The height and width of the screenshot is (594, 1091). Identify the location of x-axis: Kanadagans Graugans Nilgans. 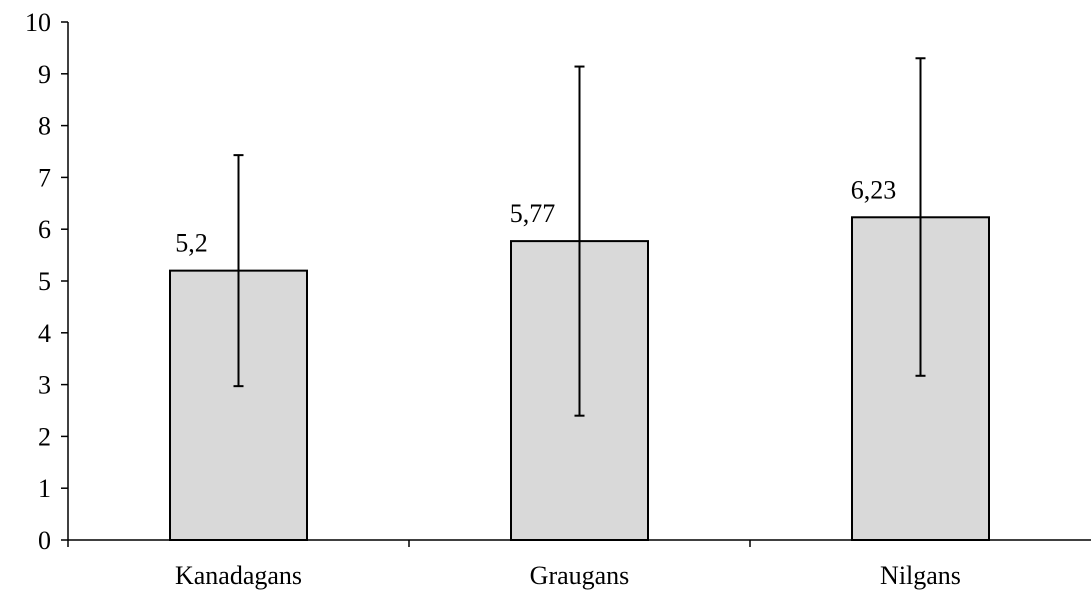
(579, 564).